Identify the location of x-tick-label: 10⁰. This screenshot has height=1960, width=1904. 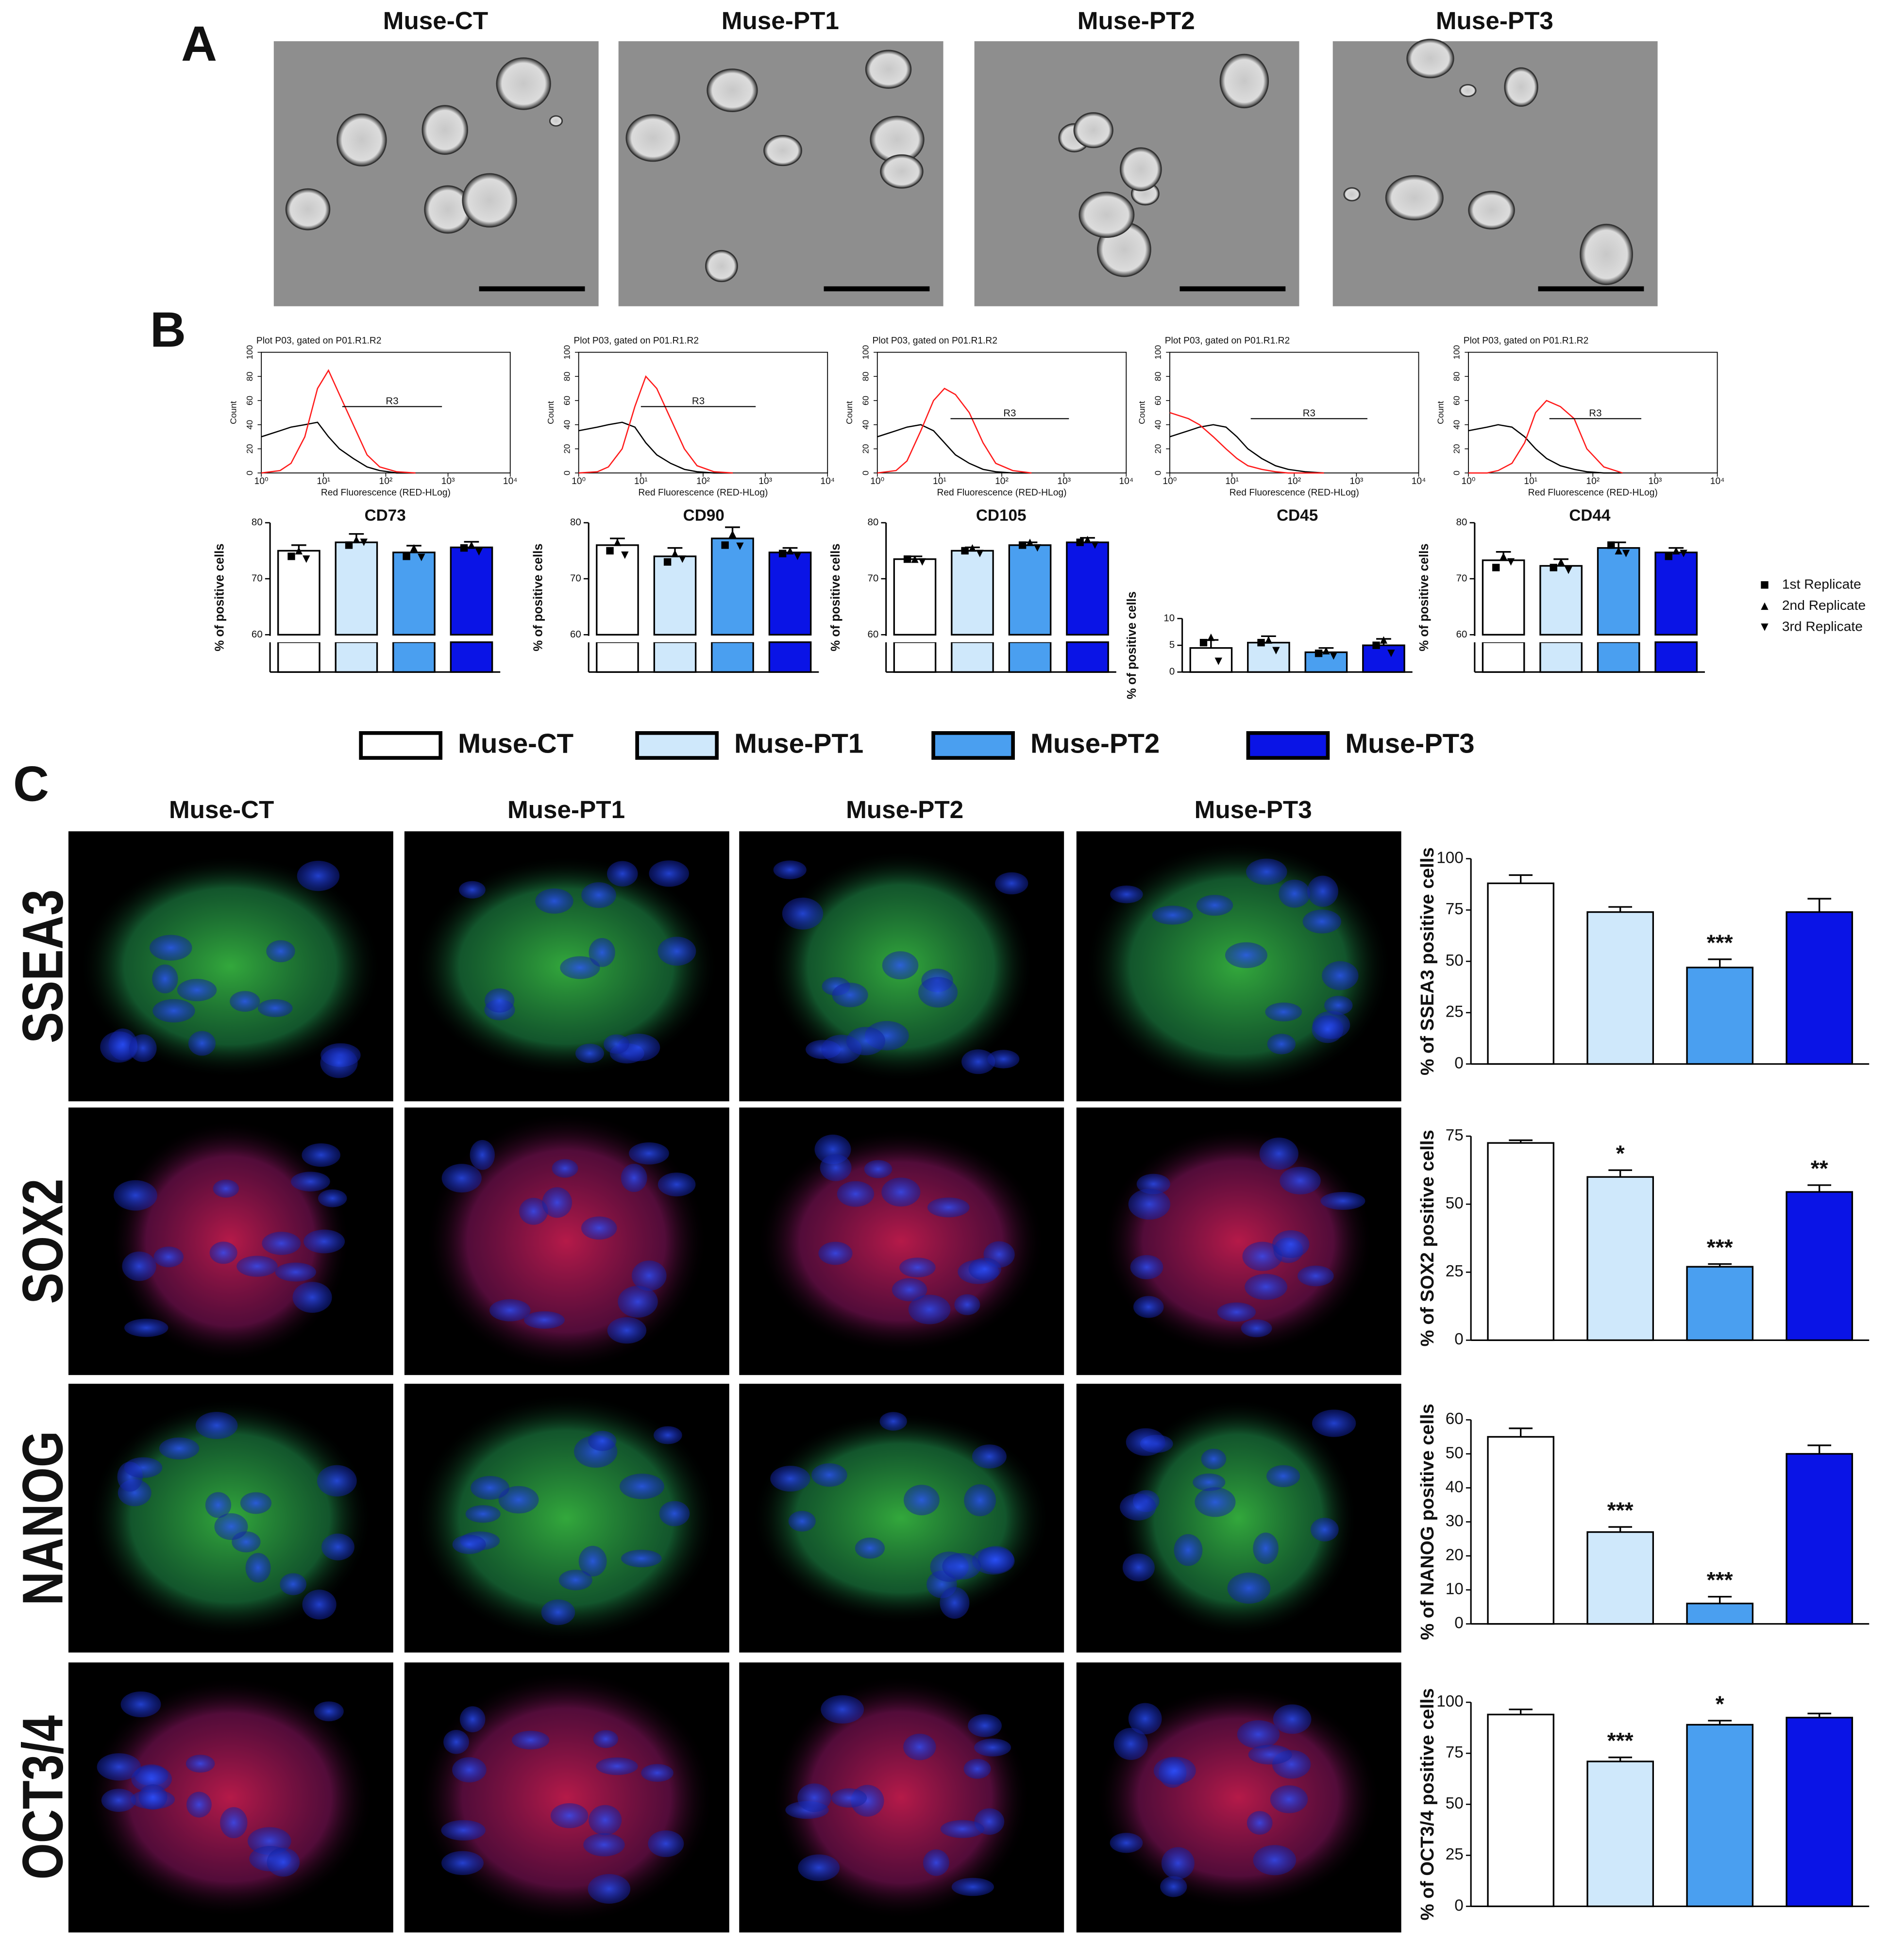
(1170, 481).